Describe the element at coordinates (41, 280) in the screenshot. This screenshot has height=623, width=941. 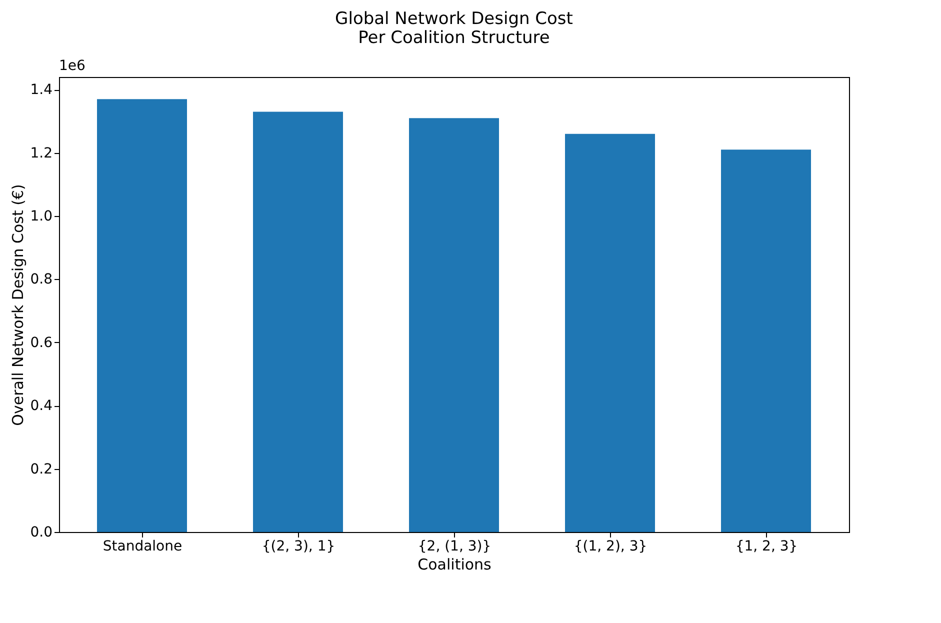
I see `y-tick-label: 0.8` at that location.